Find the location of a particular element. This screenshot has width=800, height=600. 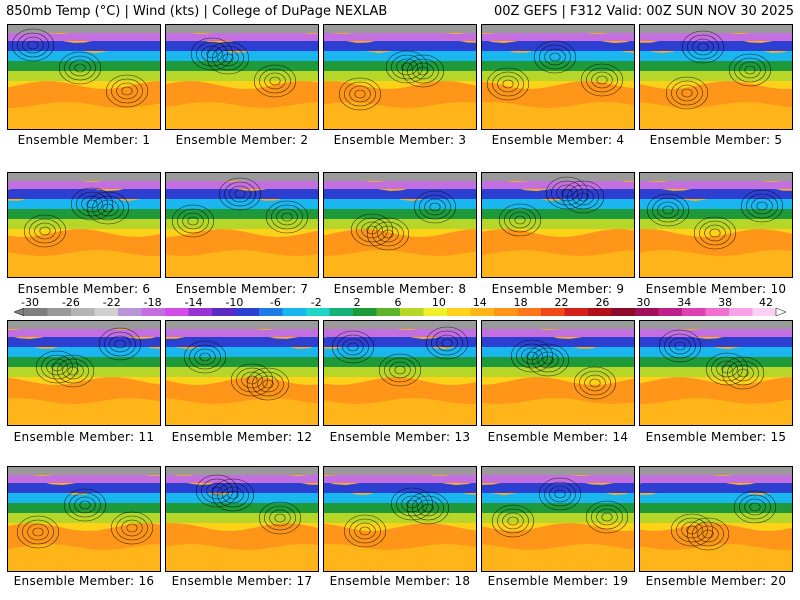

colorbar-tick-label: 26 is located at coordinates (602, 302).